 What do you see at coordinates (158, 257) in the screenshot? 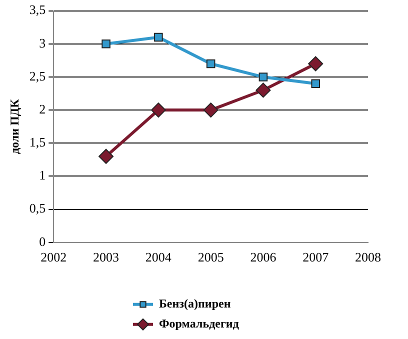
I see `x-tick-label: 2004` at bounding box center [158, 257].